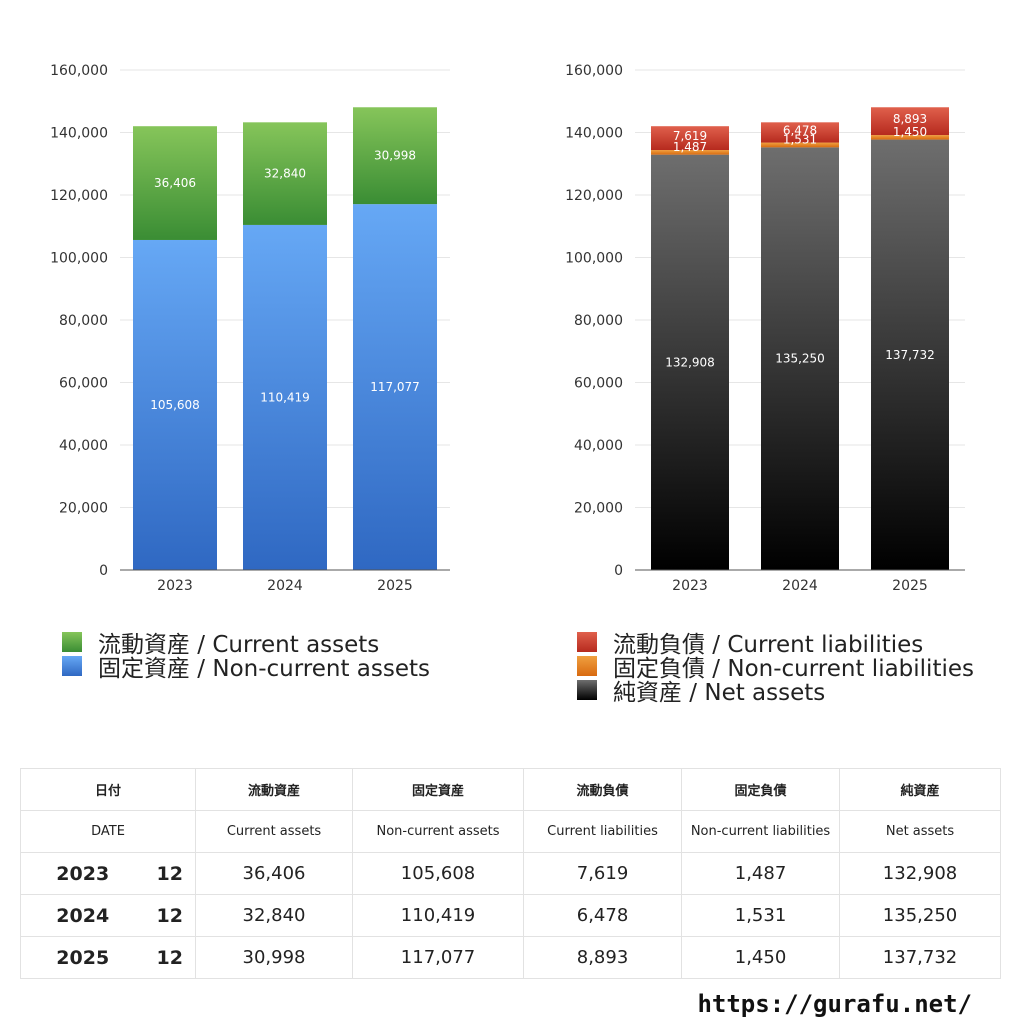  Describe the element at coordinates (438, 915) in the screenshot. I see `cell-noncurrent-assets: 110,419` at that location.